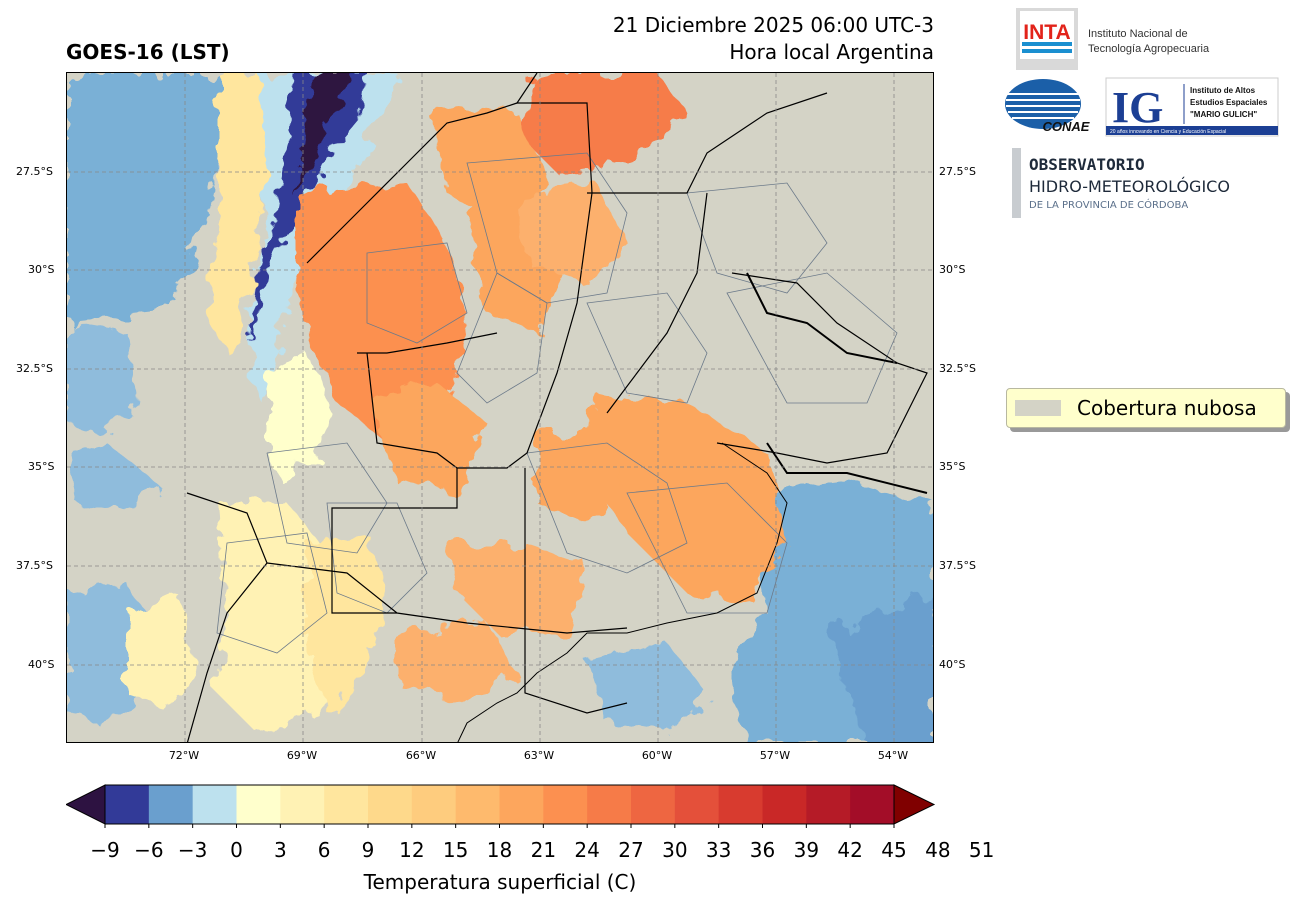 This screenshot has width=1301, height=911. I want to click on observatorio-name-3: DE LA PROVINCIA DE CÓRDOBA, so click(1108, 204).